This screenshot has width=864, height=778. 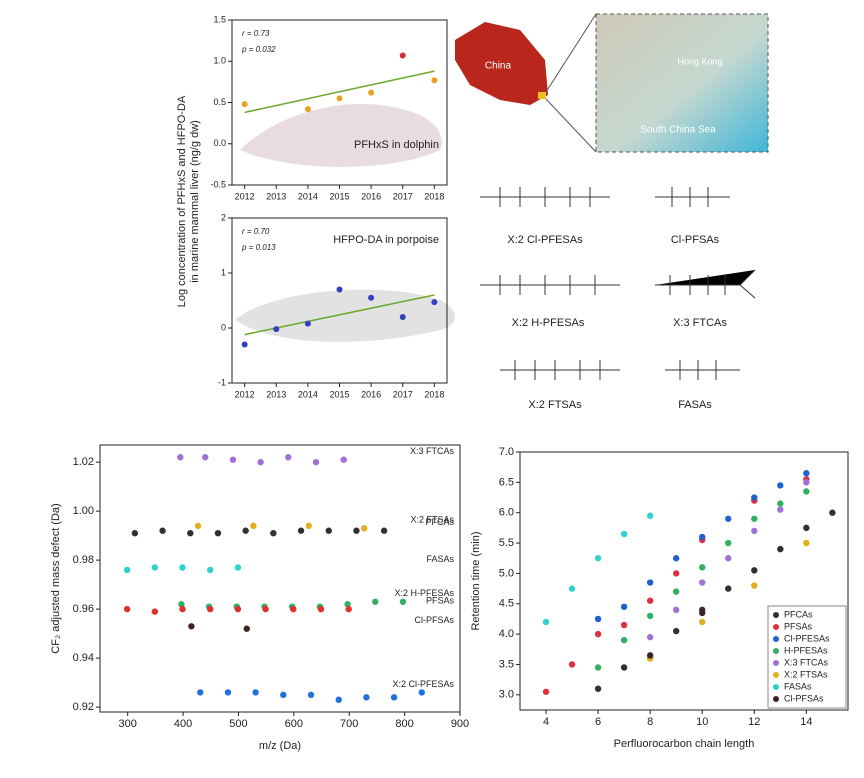 What do you see at coordinates (684, 744) in the screenshot?
I see `x-axis-label: Perfluorocarbon chain length` at bounding box center [684, 744].